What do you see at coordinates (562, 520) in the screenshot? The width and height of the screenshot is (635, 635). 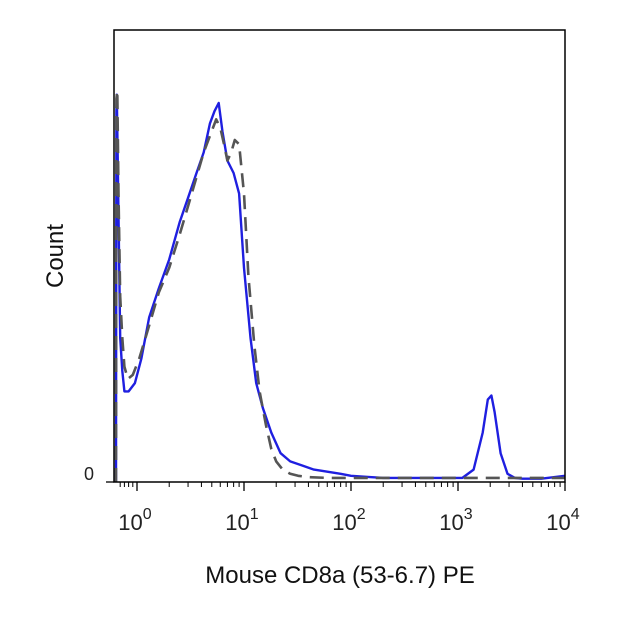 I see `x-tick-label: 10⁴` at bounding box center [562, 520].